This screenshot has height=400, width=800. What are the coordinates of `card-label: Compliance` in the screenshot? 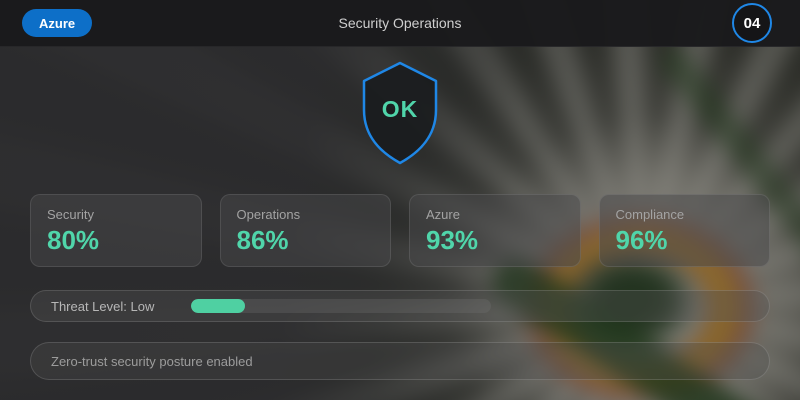 It's located at (650, 214).